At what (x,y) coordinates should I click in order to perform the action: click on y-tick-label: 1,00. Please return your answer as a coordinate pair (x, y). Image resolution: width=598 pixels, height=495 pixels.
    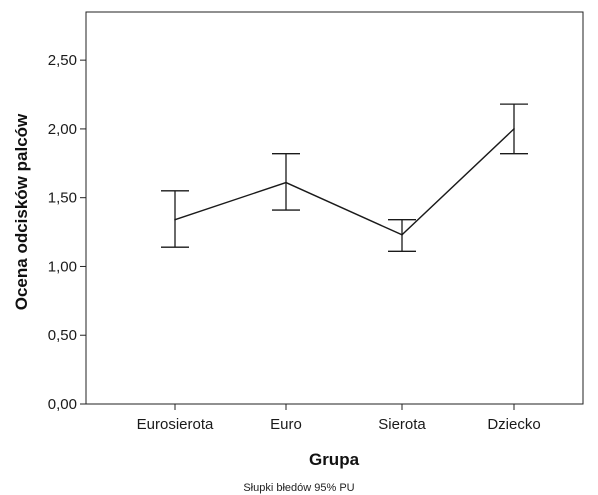
    Looking at the image, I should click on (62, 266).